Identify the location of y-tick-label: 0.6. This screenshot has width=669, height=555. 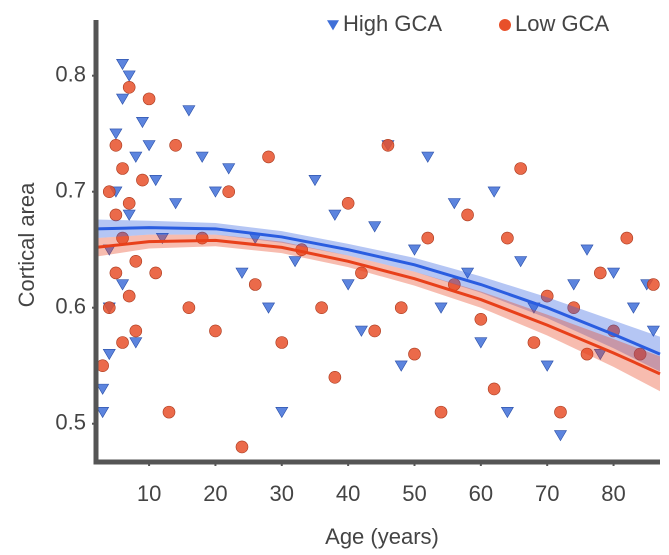
(70, 306).